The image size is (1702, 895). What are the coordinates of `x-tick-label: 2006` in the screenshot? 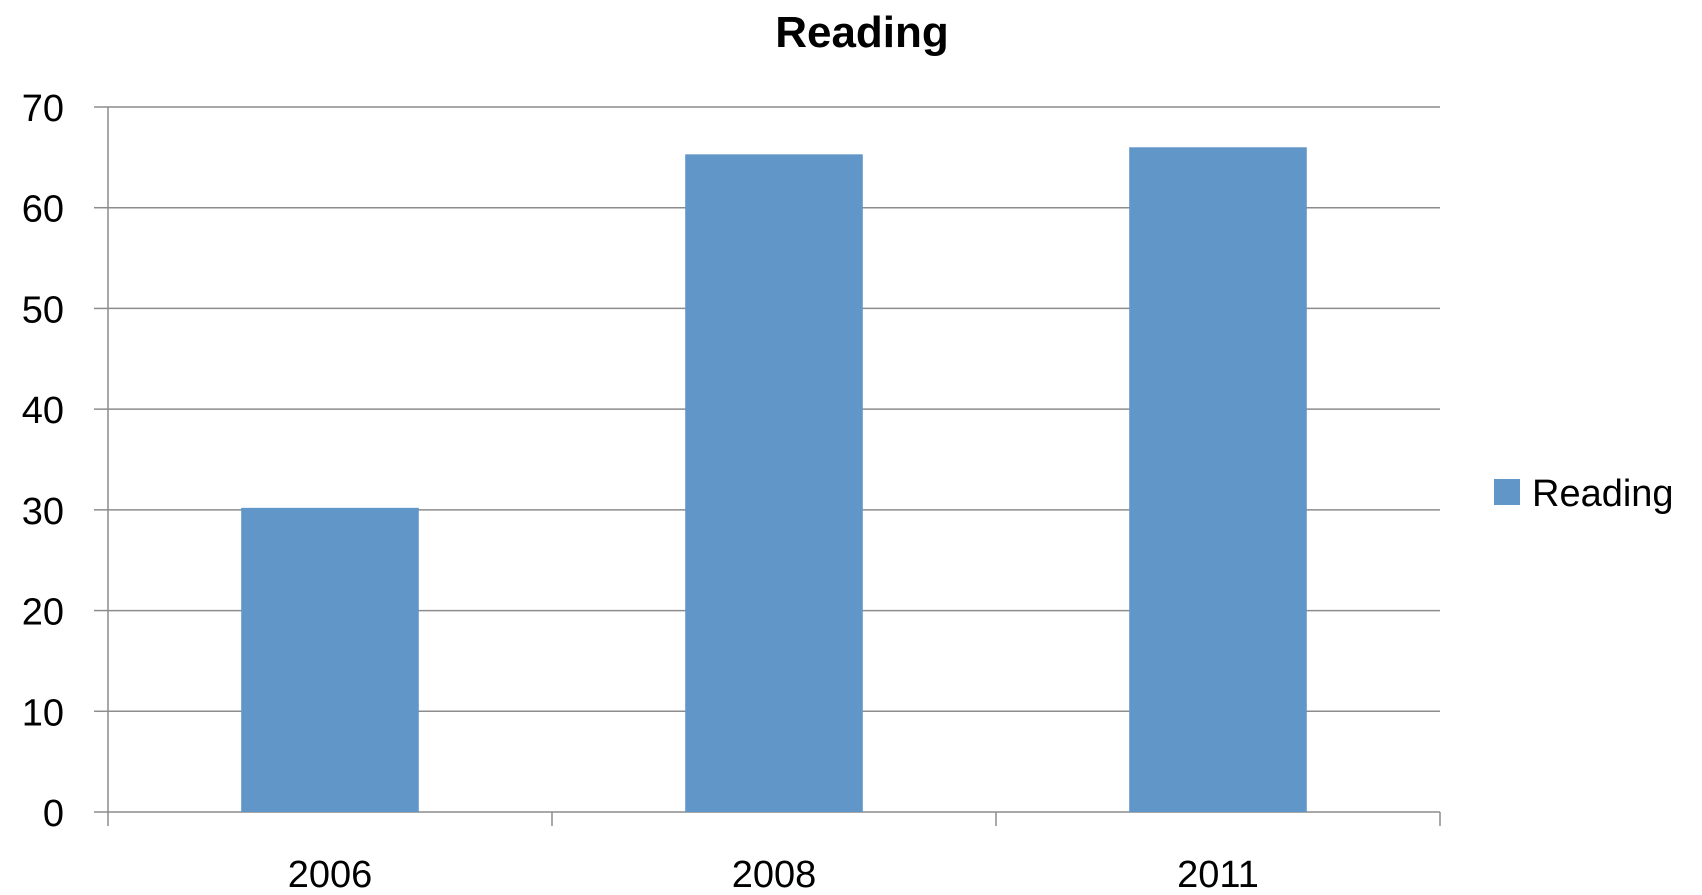 It's located at (330, 874).